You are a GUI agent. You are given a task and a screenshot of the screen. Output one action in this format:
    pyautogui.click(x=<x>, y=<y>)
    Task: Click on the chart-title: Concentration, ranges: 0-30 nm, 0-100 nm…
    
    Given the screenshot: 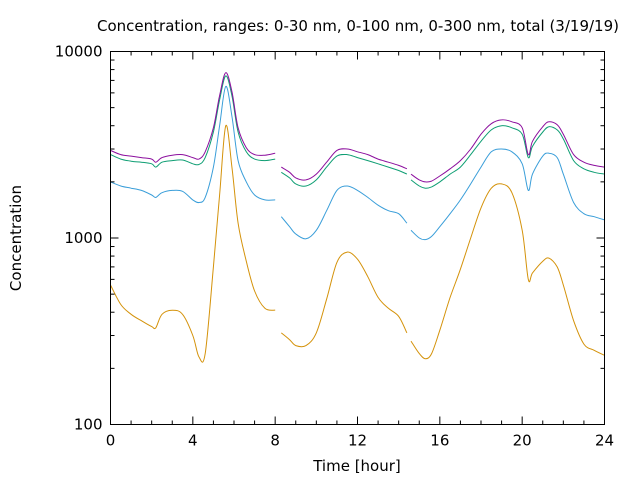 What is the action you would take?
    pyautogui.click(x=358, y=26)
    